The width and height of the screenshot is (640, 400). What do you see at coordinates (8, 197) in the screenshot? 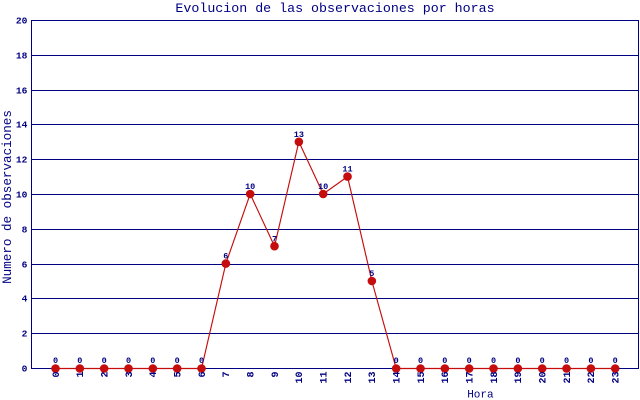
I see `svg-text: Numero de observaciones` at bounding box center [8, 197].